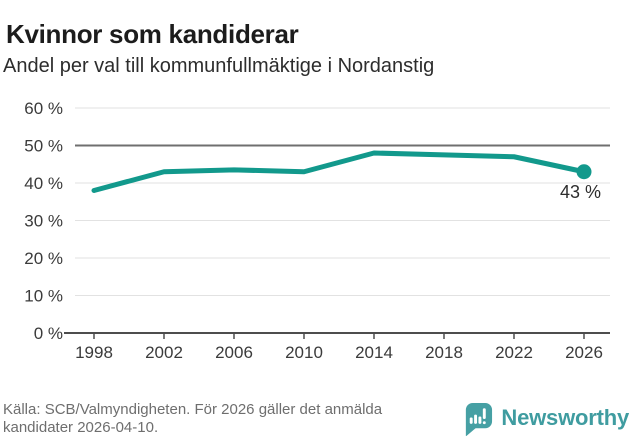 Image resolution: width=631 pixels, height=439 pixels. Describe the element at coordinates (584, 352) in the screenshot. I see `x-tick-label: 2026` at that location.